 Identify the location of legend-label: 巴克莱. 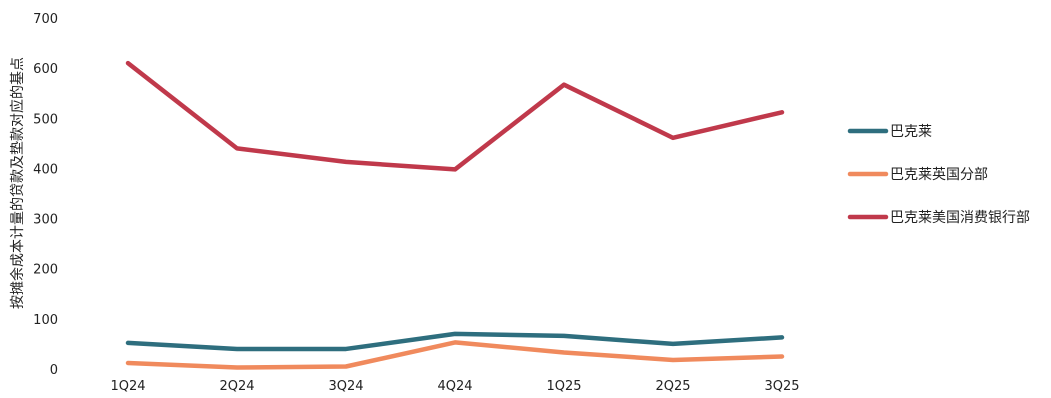
(911, 132).